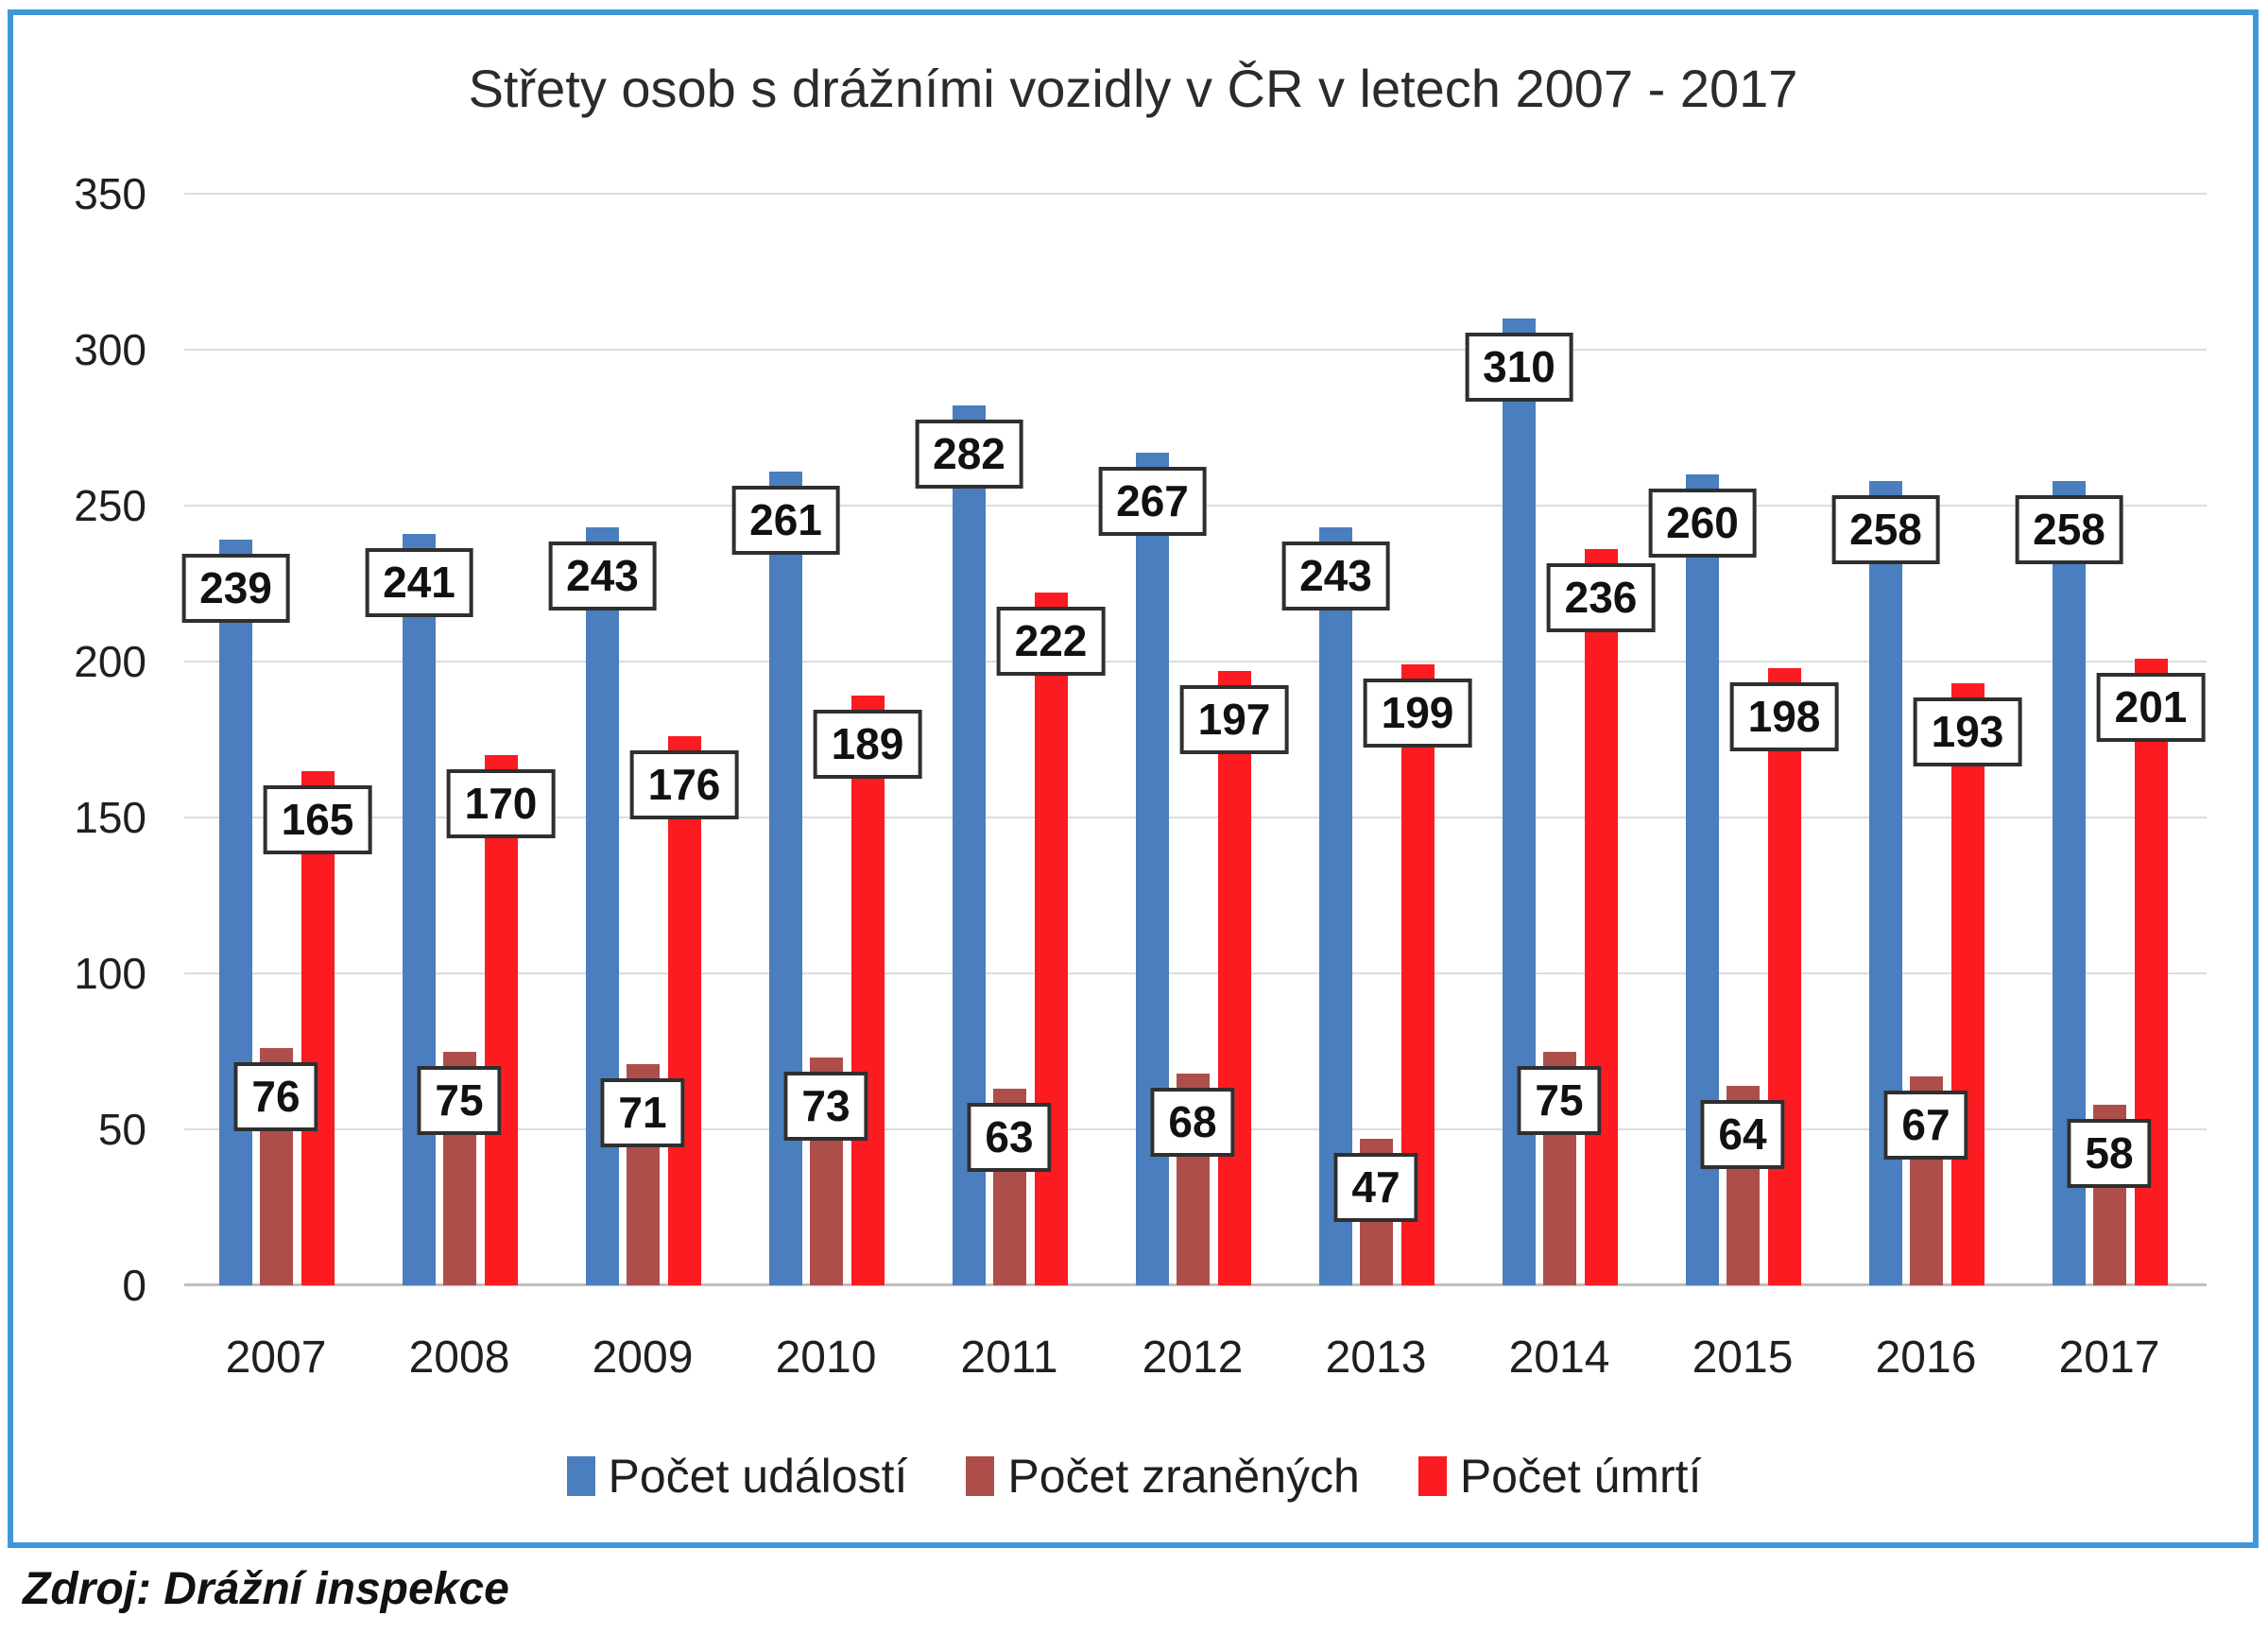 The height and width of the screenshot is (1634, 2268). I want to click on data-label-pocet-udalosti-2007: 239, so click(235, 589).